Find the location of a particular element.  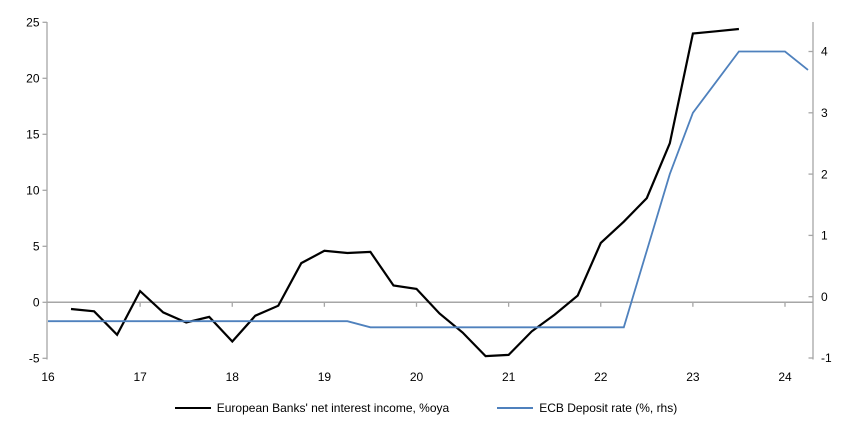

legend-item-ecb-deposit-rate: ECB Deposit rate (%, rhs) is located at coordinates (587, 408).